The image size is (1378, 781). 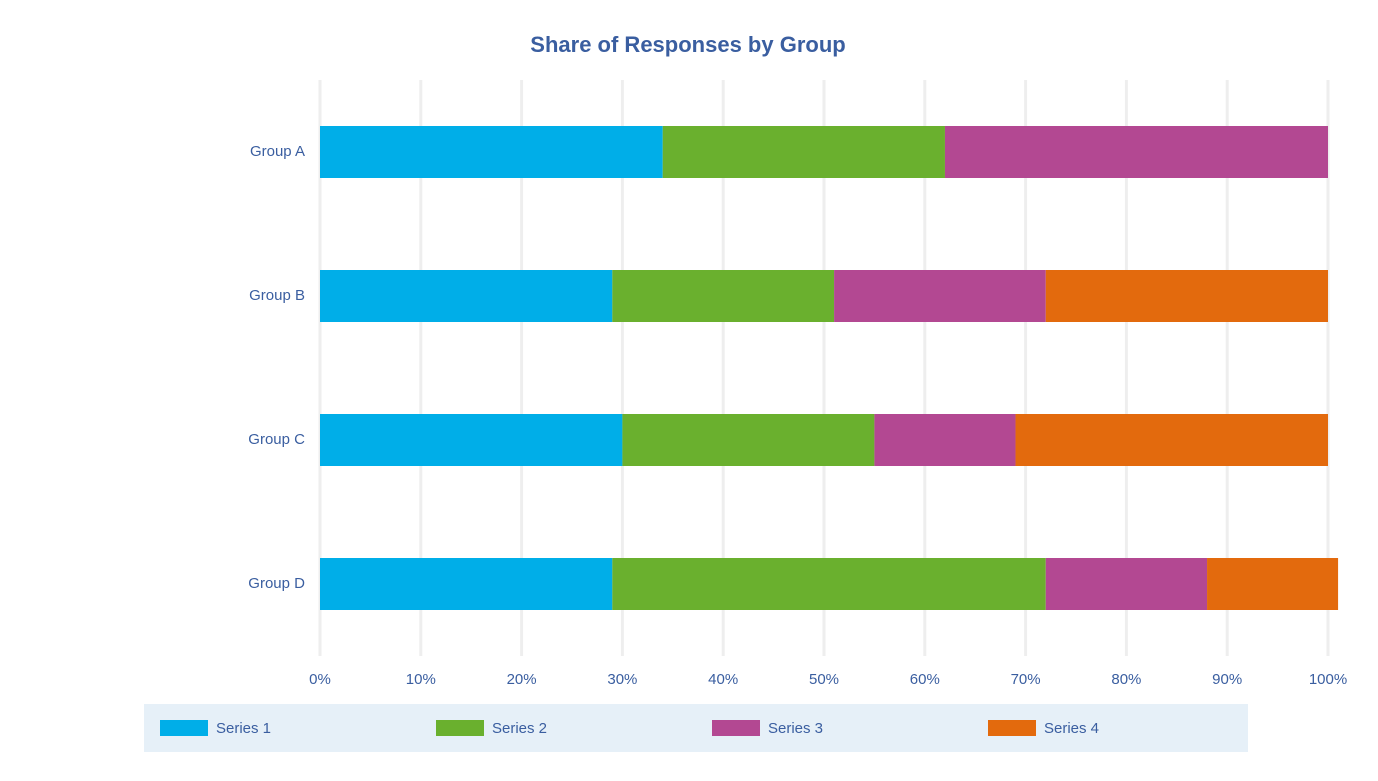 What do you see at coordinates (519, 728) in the screenshot?
I see `legend-label: Series 2` at bounding box center [519, 728].